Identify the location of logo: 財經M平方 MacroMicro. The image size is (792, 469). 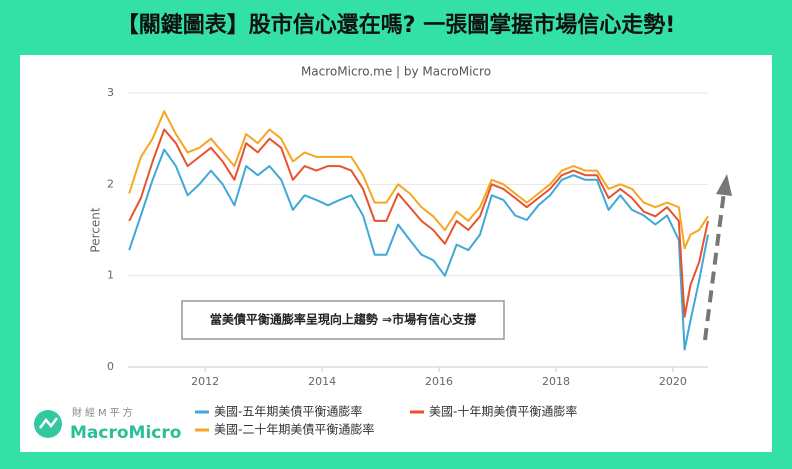
(107, 424).